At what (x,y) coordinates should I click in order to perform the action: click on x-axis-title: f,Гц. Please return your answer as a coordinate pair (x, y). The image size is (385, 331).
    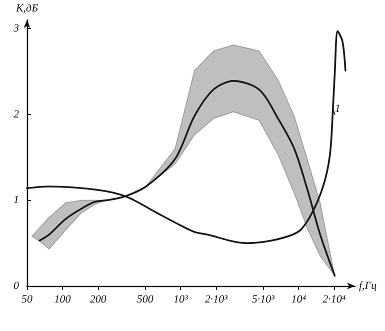
    Looking at the image, I should click on (368, 286).